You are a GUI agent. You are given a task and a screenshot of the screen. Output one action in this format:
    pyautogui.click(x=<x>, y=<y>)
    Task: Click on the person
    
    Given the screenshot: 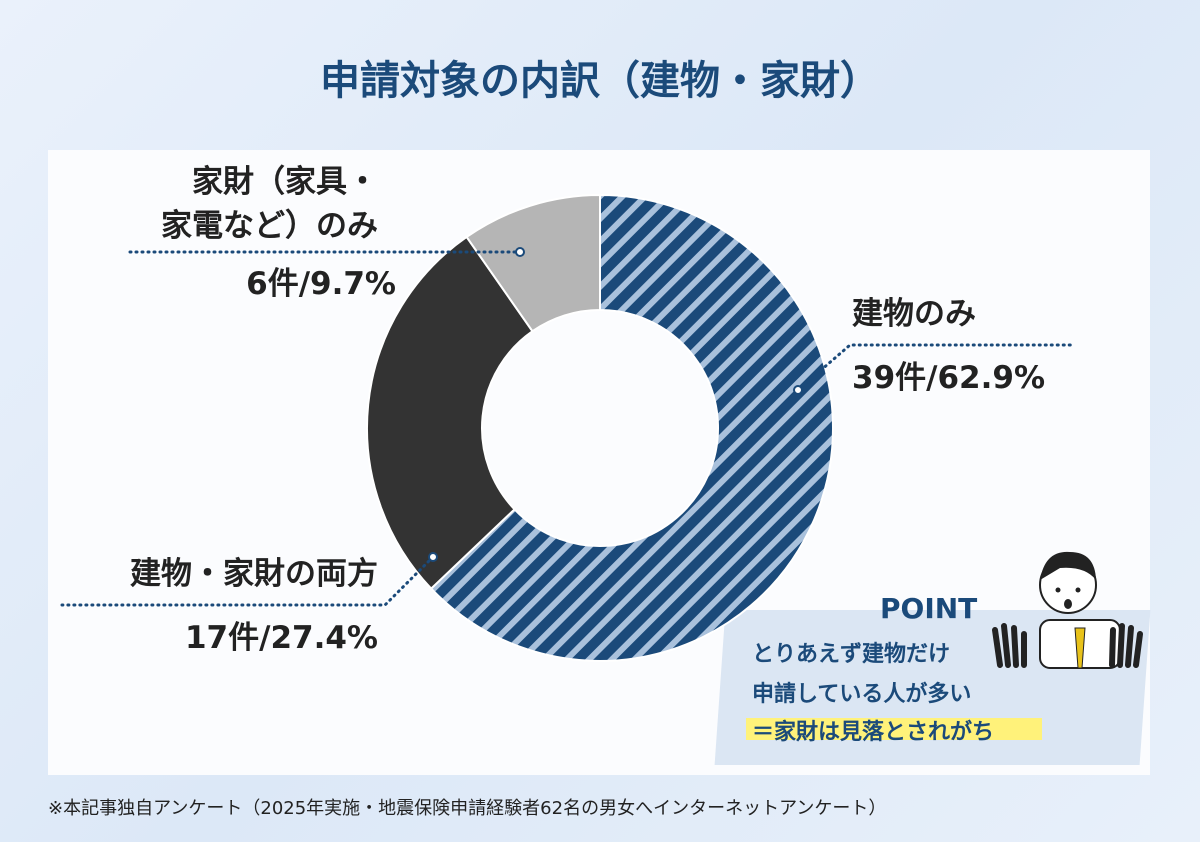 What is the action you would take?
    pyautogui.click(x=1067, y=610)
    